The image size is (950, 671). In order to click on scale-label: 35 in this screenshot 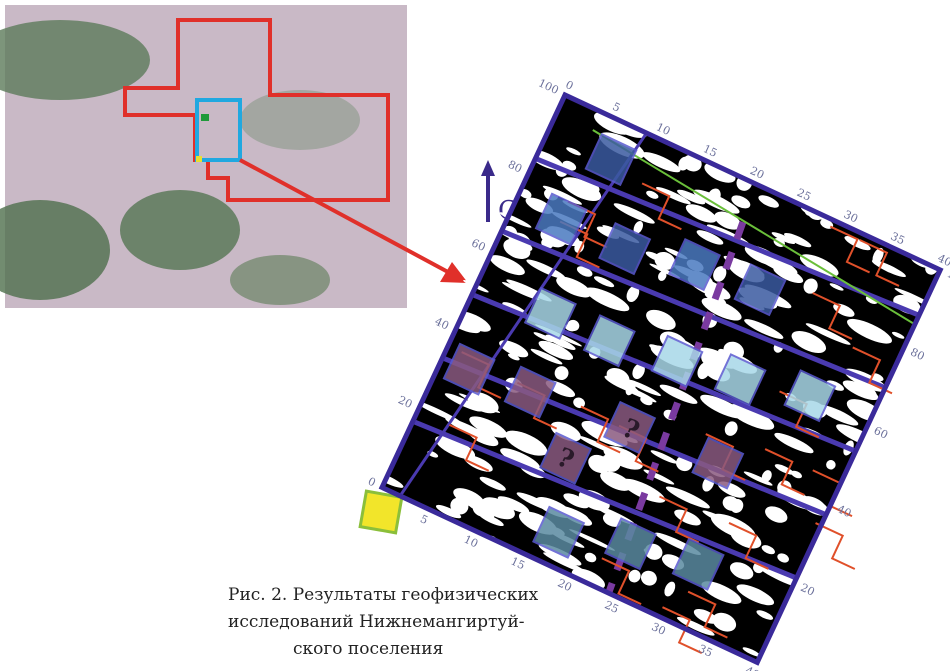, I will do `click(898, 239)`.